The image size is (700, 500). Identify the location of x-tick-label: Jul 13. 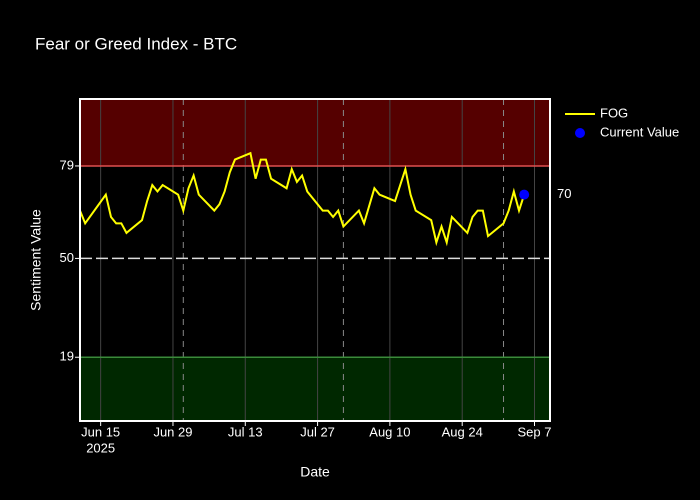
(245, 431).